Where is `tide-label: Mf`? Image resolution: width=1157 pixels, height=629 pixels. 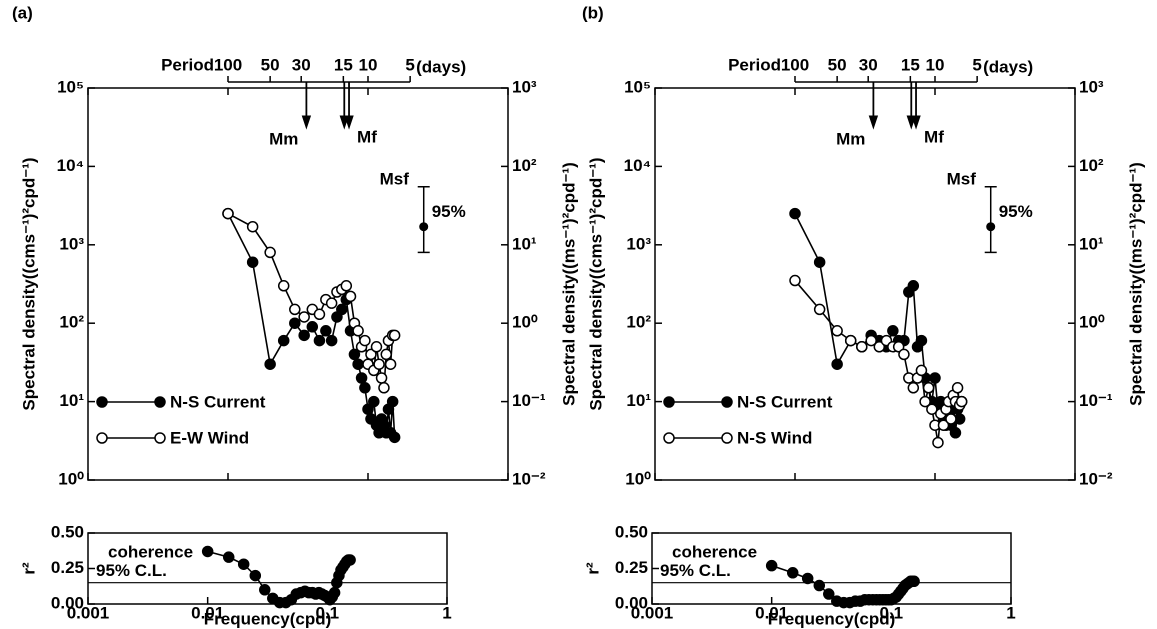 tide-label: Mf is located at coordinates (367, 136).